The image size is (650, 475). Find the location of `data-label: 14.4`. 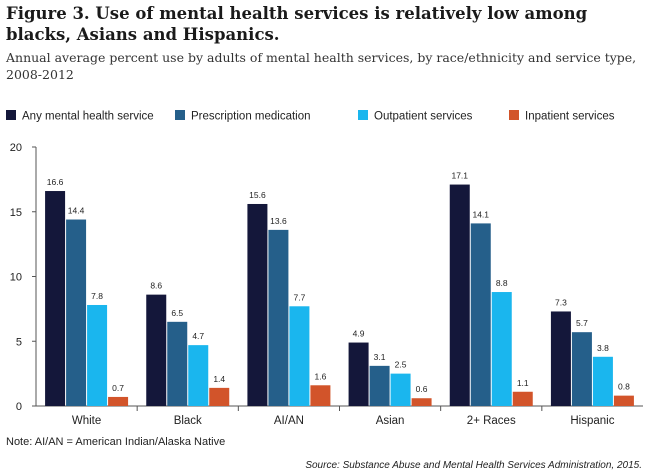

data-label: 14.4 is located at coordinates (76, 211).